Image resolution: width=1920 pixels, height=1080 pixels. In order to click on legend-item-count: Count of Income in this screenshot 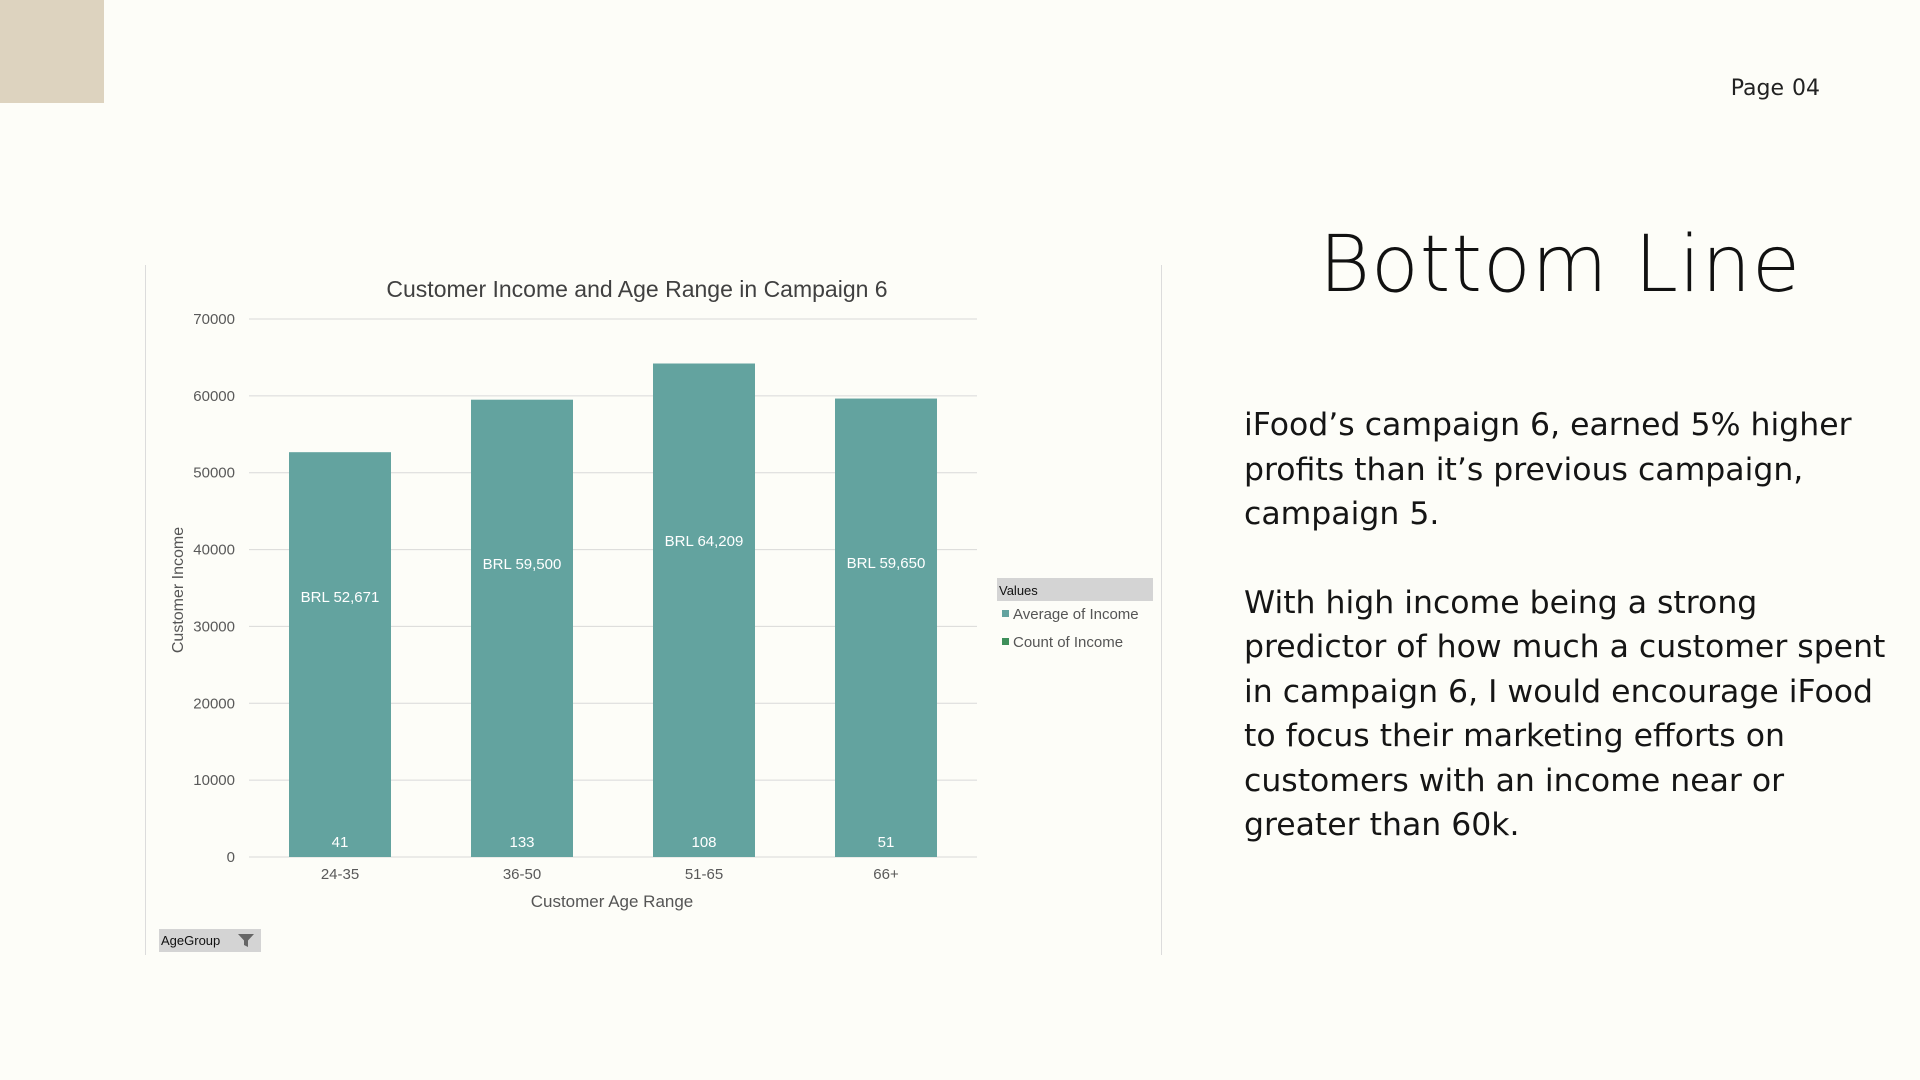, I will do `click(1068, 642)`.